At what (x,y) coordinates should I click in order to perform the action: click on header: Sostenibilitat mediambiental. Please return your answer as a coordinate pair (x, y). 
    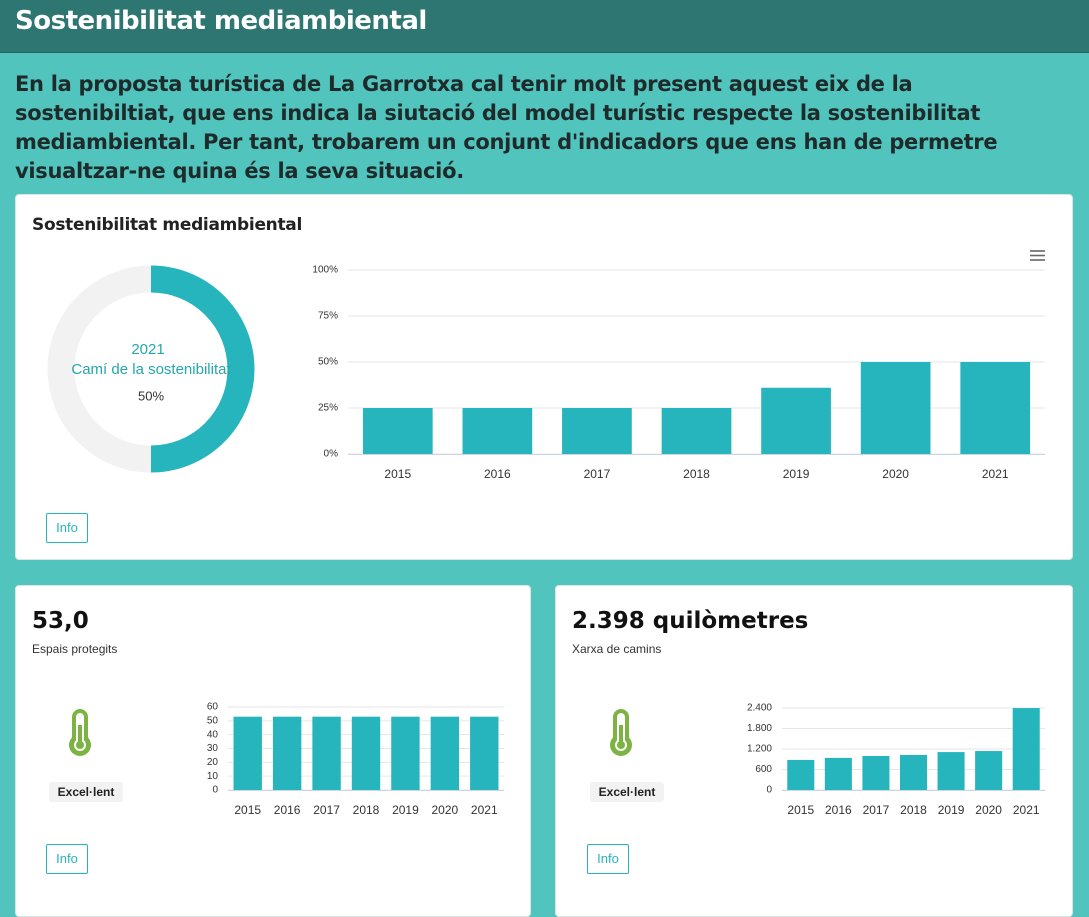
    Looking at the image, I should click on (544, 26).